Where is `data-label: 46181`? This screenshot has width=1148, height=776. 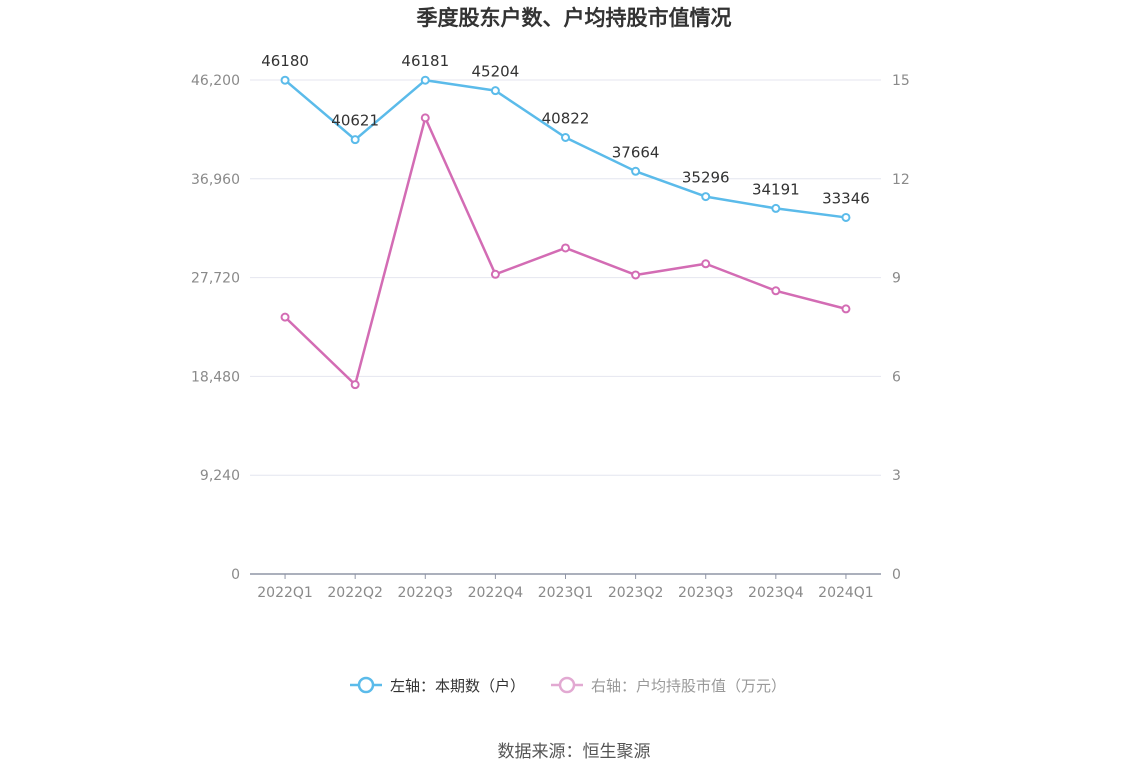 data-label: 46181 is located at coordinates (425, 61).